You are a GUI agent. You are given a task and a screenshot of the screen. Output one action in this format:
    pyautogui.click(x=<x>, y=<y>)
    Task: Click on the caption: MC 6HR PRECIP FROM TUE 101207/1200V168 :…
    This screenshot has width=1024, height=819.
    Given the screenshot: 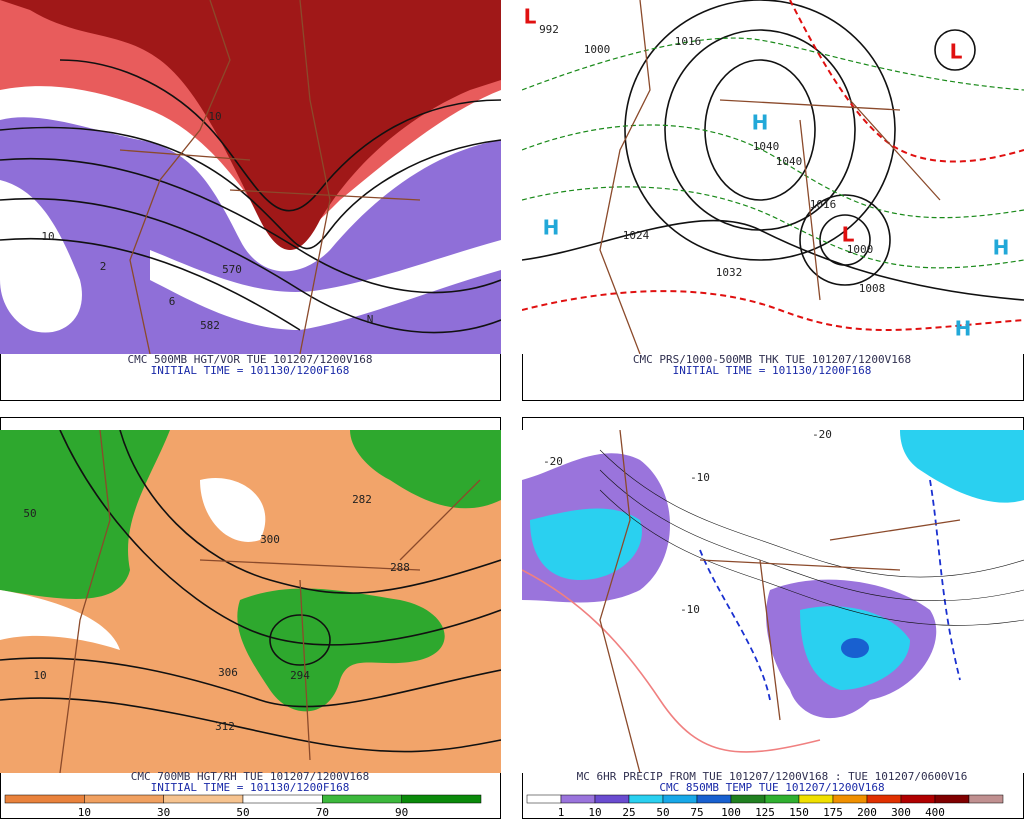 What is the action you would take?
    pyautogui.click(x=772, y=776)
    